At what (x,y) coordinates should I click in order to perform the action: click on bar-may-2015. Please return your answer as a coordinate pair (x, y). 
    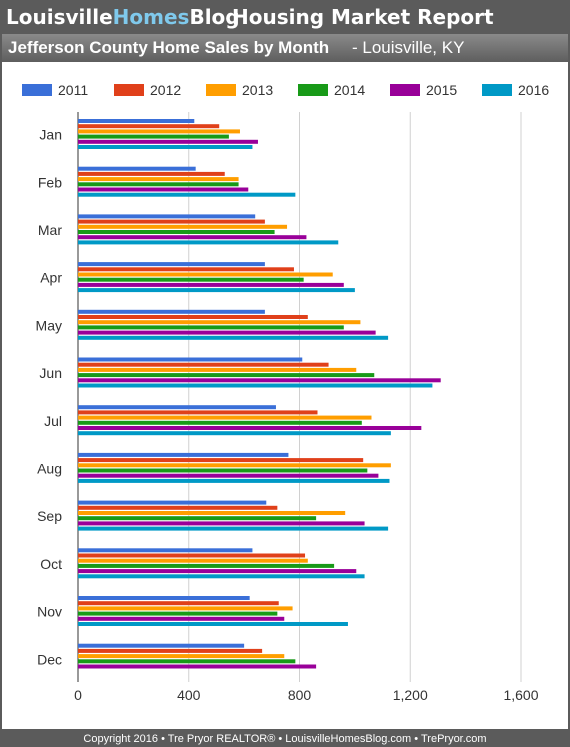
    Looking at the image, I should click on (227, 332).